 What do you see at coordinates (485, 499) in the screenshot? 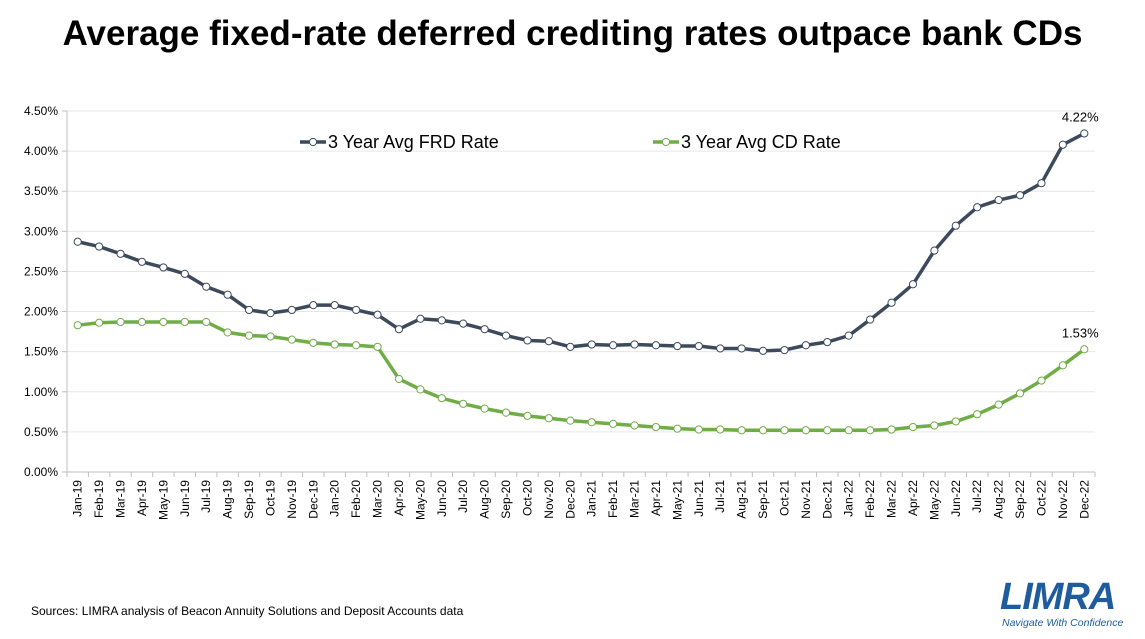
I see `x-tick-label: Aug-20` at bounding box center [485, 499].